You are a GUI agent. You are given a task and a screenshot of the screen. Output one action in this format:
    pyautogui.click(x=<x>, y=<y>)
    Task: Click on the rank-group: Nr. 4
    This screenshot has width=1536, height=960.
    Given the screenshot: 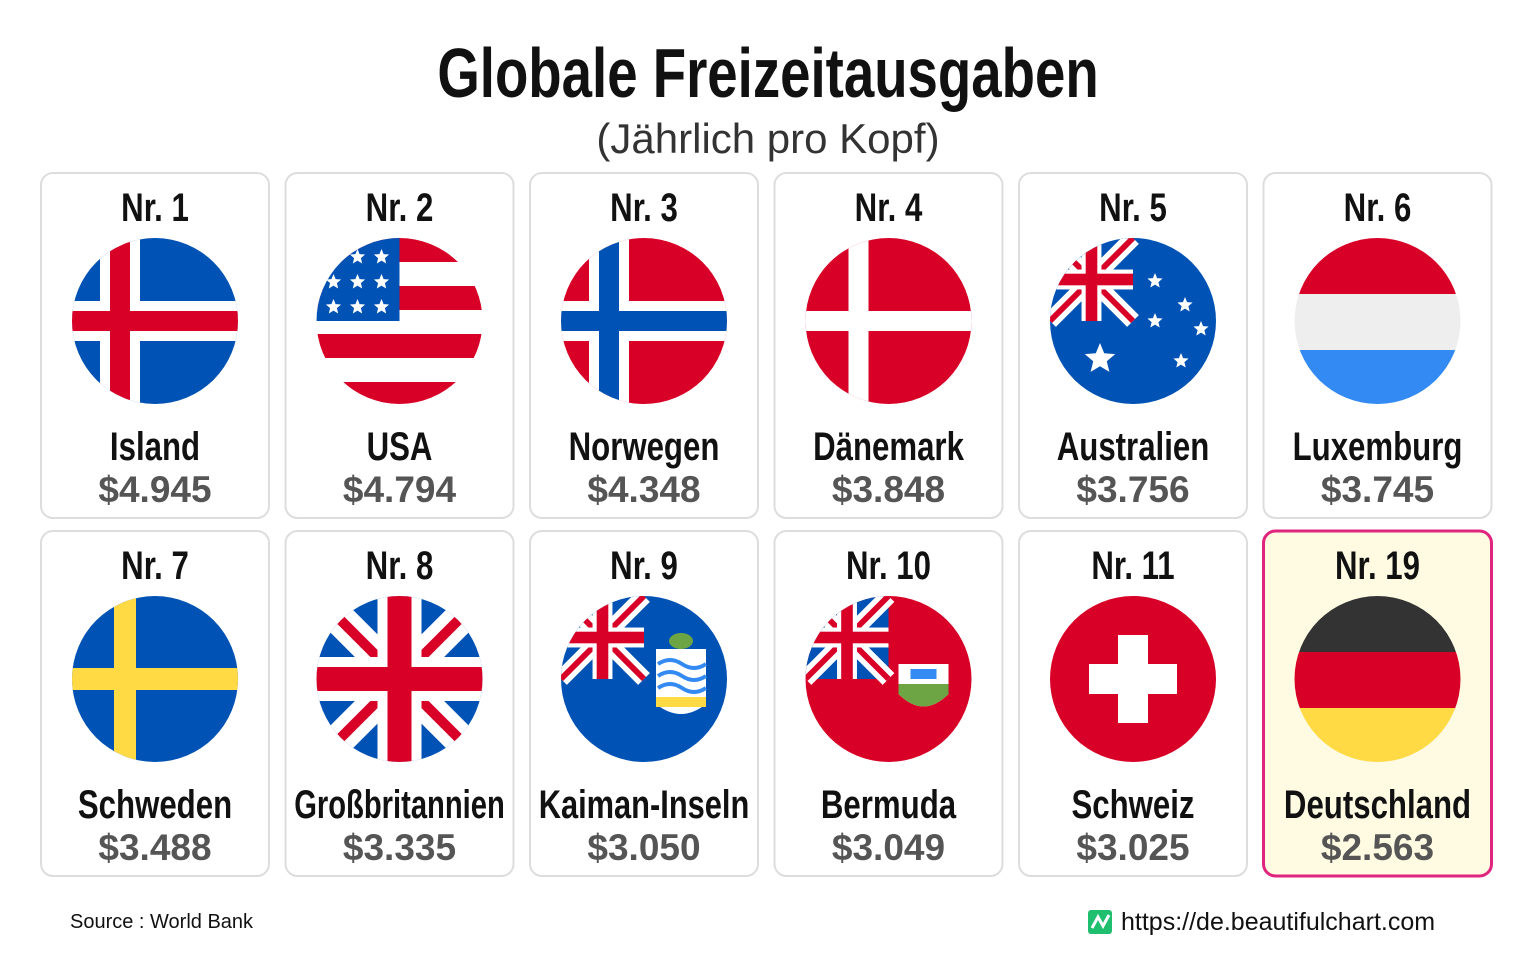 What is the action you would take?
    pyautogui.click(x=889, y=207)
    